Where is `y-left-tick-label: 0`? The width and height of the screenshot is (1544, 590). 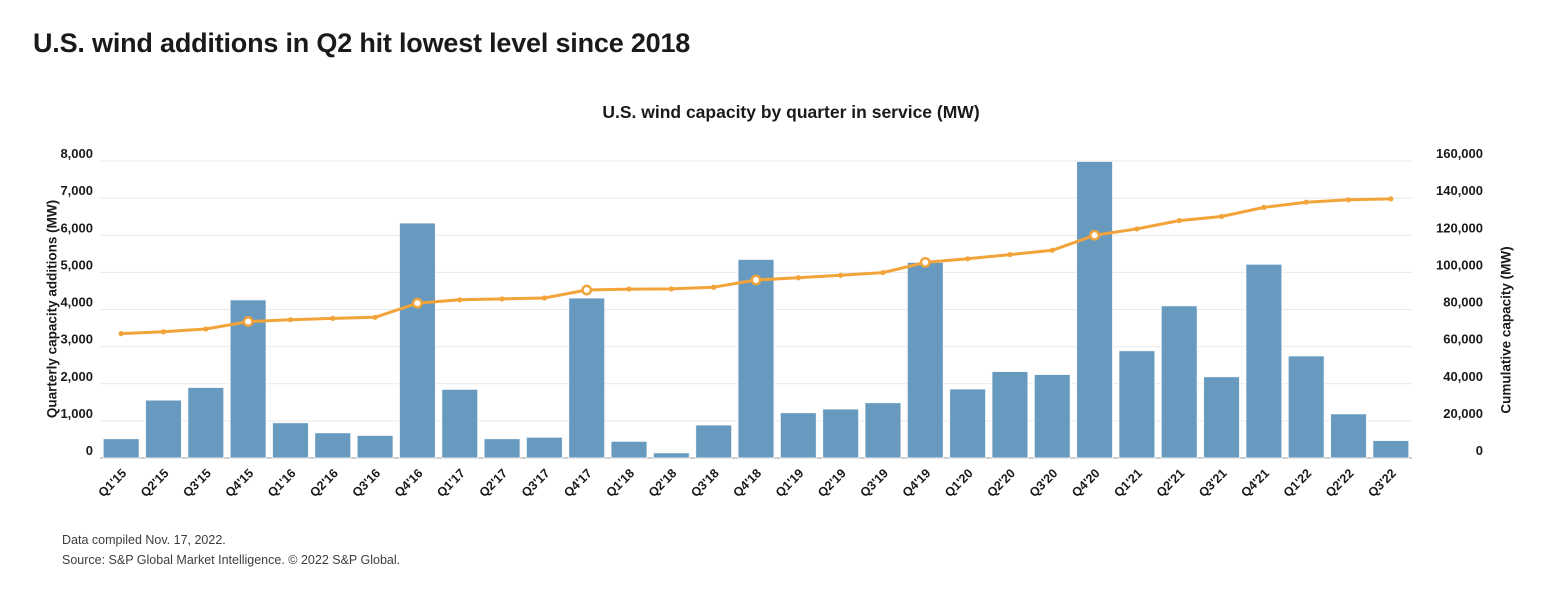 y-left-tick-label: 0 is located at coordinates (89, 450).